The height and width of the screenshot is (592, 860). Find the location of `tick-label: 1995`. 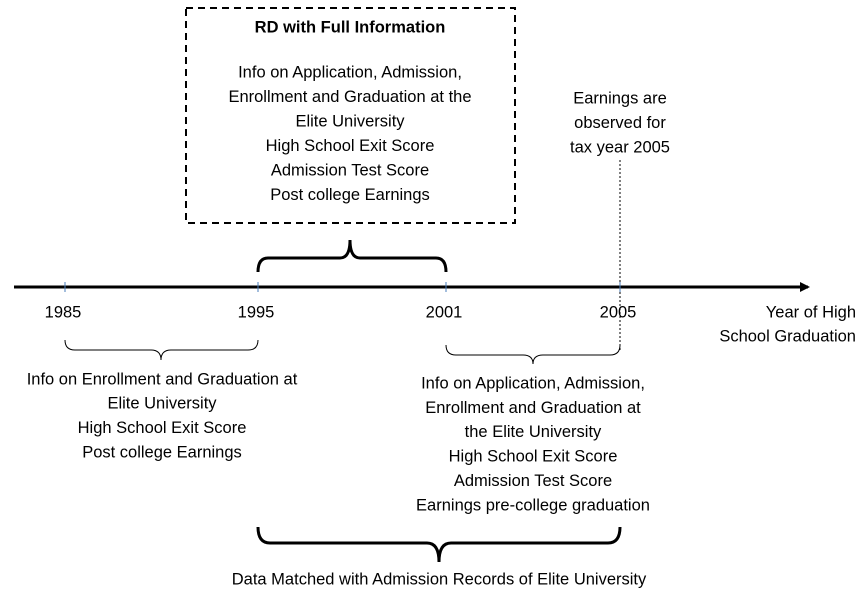

tick-label: 1995 is located at coordinates (256, 312).